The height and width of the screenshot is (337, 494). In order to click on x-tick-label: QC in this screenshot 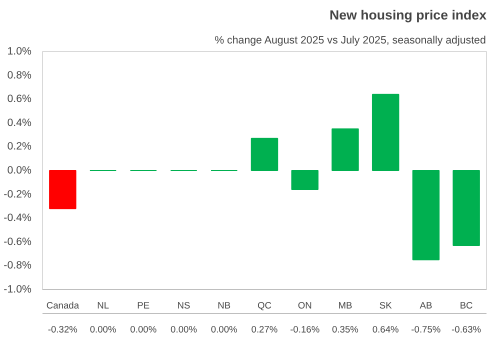, I will do `click(265, 305)`.